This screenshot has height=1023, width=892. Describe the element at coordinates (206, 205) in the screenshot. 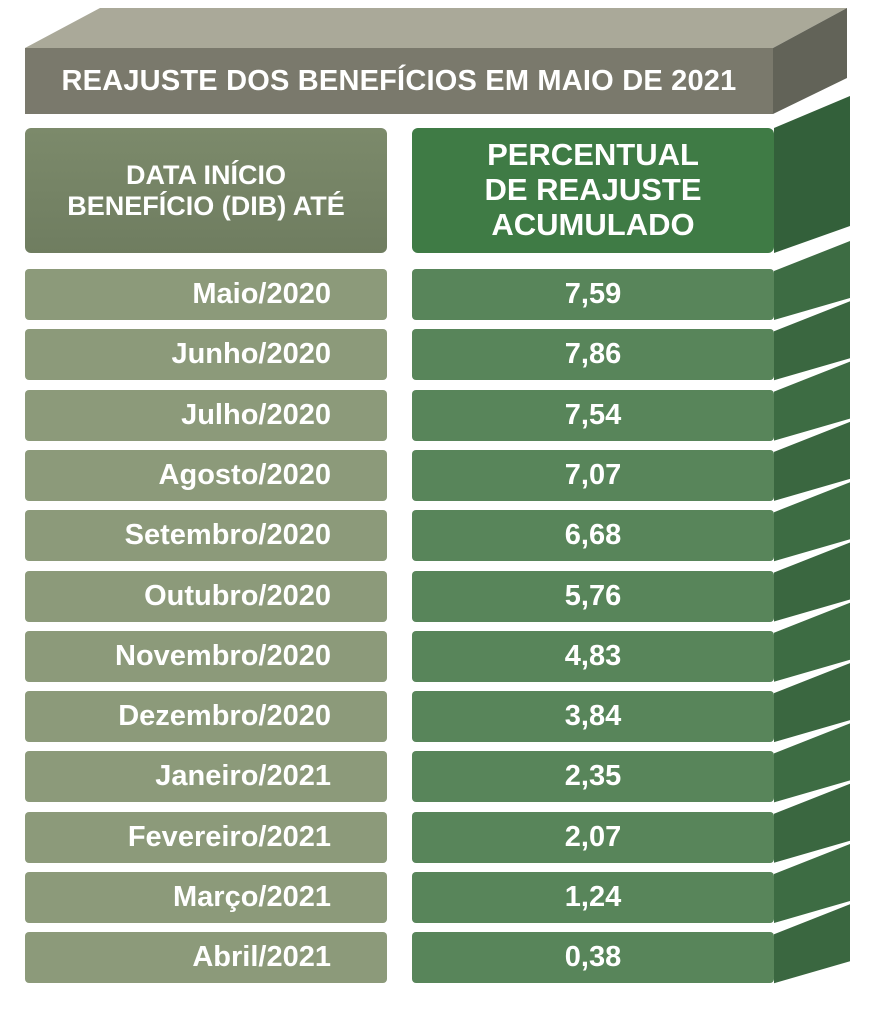

I see `column-header-dib-line-2: BENEFÍCIO (DIB) ATÉ` at that location.